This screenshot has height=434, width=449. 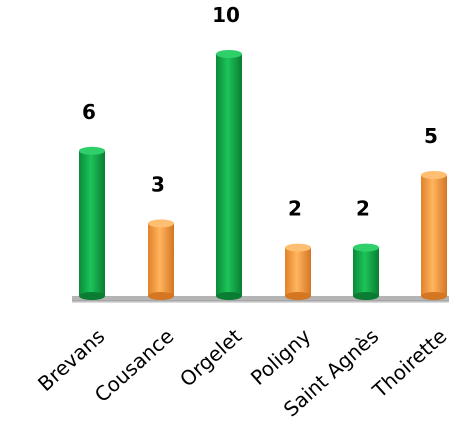 What do you see at coordinates (161, 259) in the screenshot?
I see `bar-cousance` at bounding box center [161, 259].